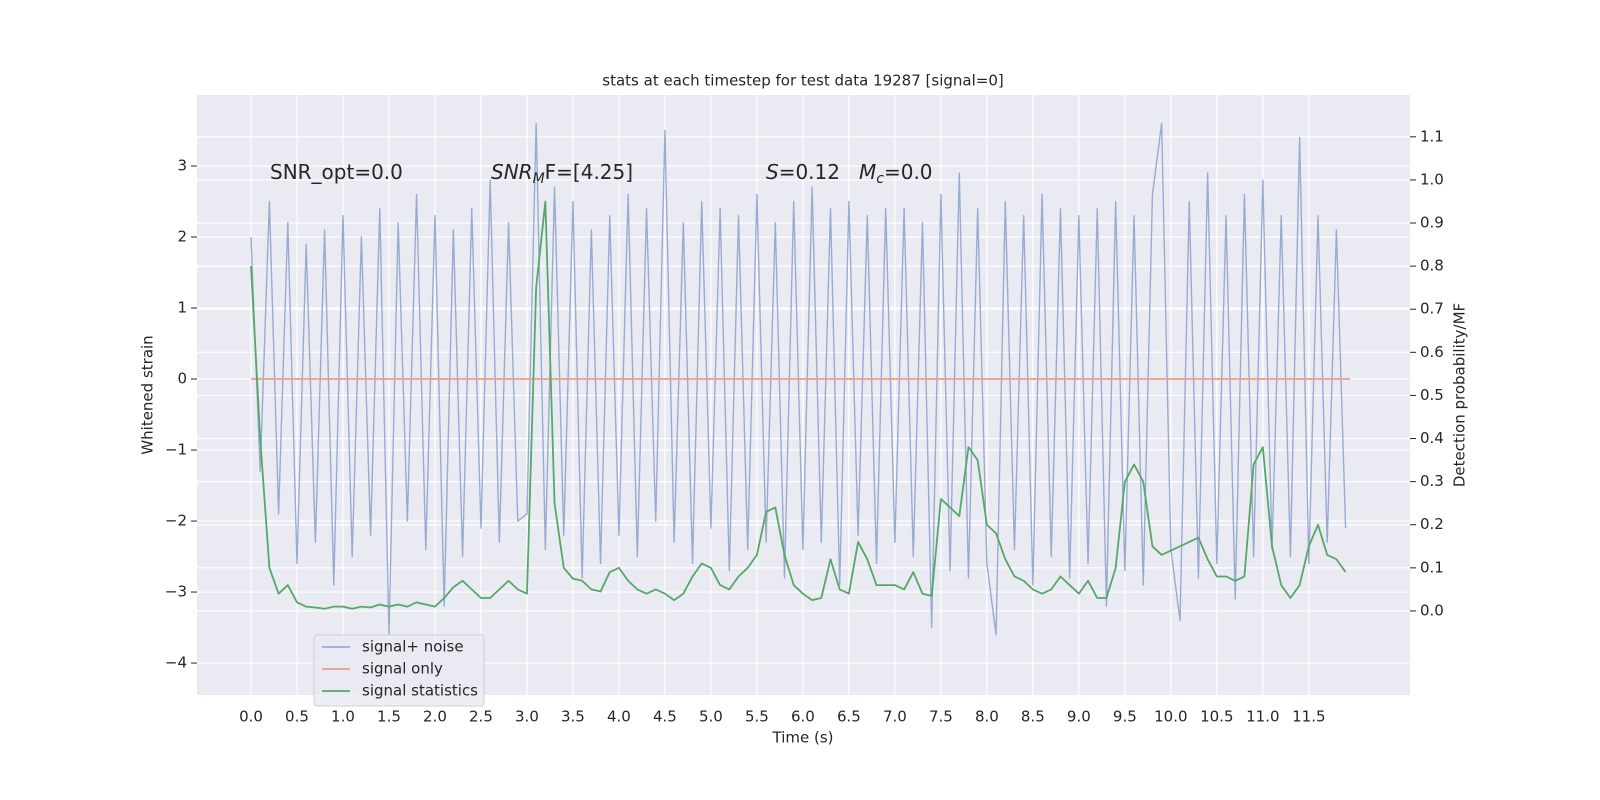 The image size is (1600, 800). I want to click on legend-box, so click(399, 670).